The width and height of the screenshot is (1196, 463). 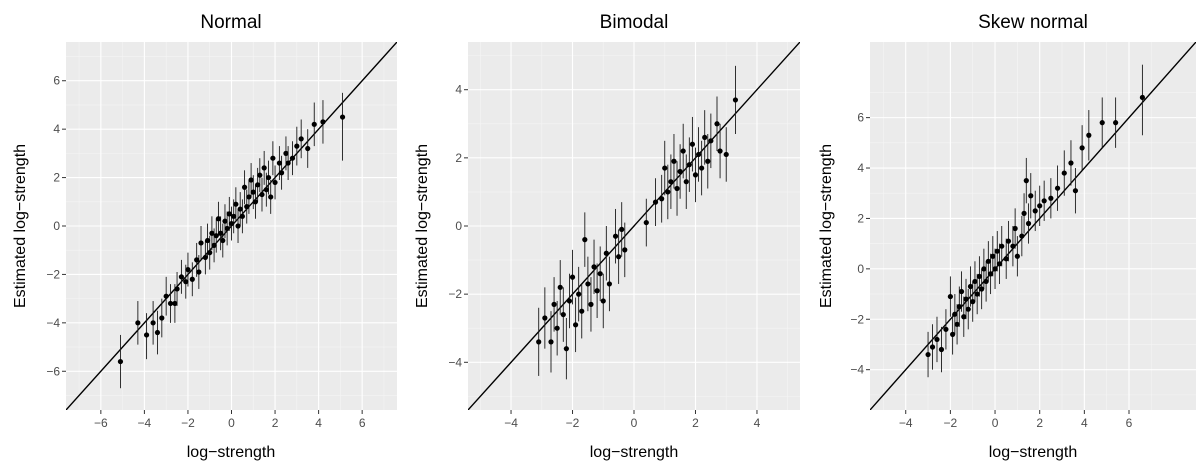 I want to click on x-tick-label: −4, so click(x=145, y=423).